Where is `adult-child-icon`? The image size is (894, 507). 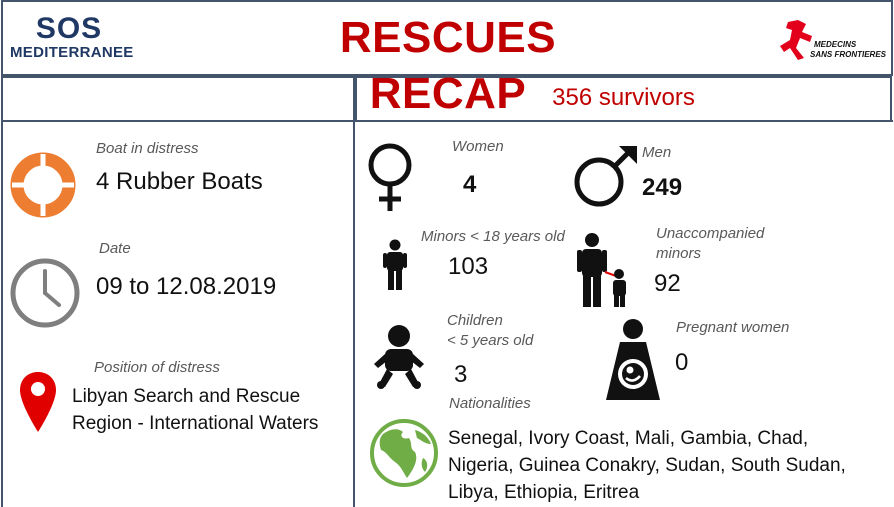 adult-child-icon is located at coordinates (601, 270).